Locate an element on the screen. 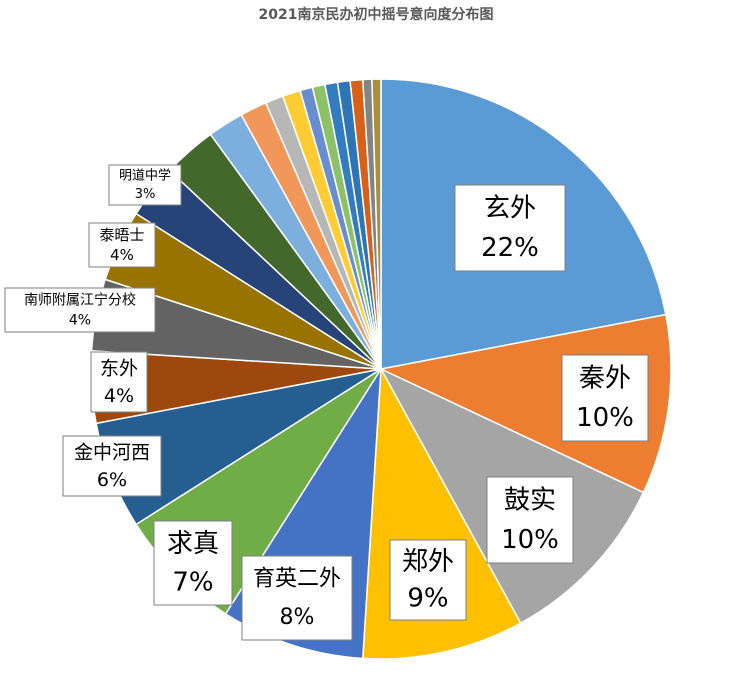 This screenshot has width=751, height=675. data-label: 南师附属江宁分校 4% is located at coordinates (80, 310).